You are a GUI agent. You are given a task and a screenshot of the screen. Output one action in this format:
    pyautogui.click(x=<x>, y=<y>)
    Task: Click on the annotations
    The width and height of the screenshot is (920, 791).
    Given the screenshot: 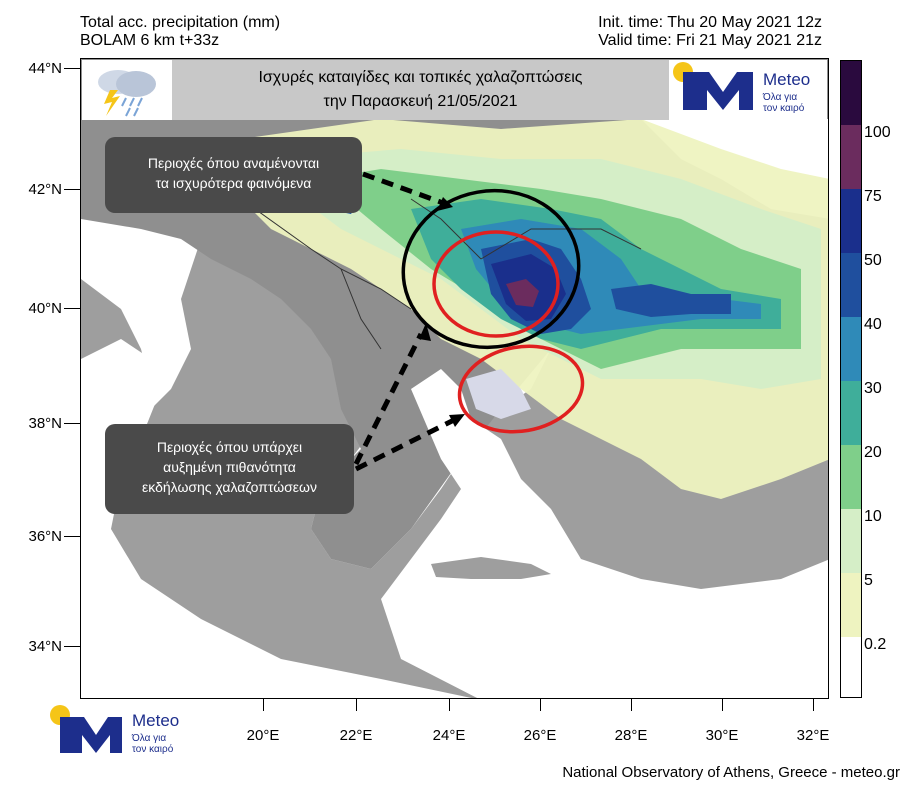 What is the action you would take?
    pyautogui.click(x=469, y=321)
    